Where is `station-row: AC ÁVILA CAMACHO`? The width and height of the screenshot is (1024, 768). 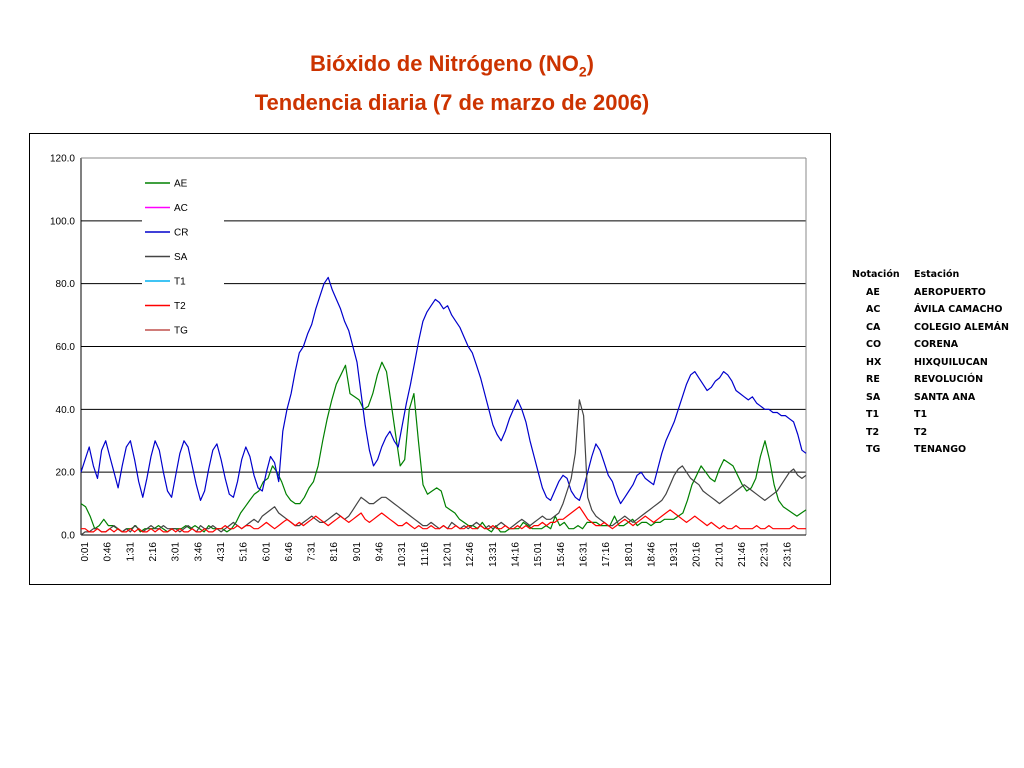
station-row: AC ÁVILA CAMACHO is located at coordinates (928, 310).